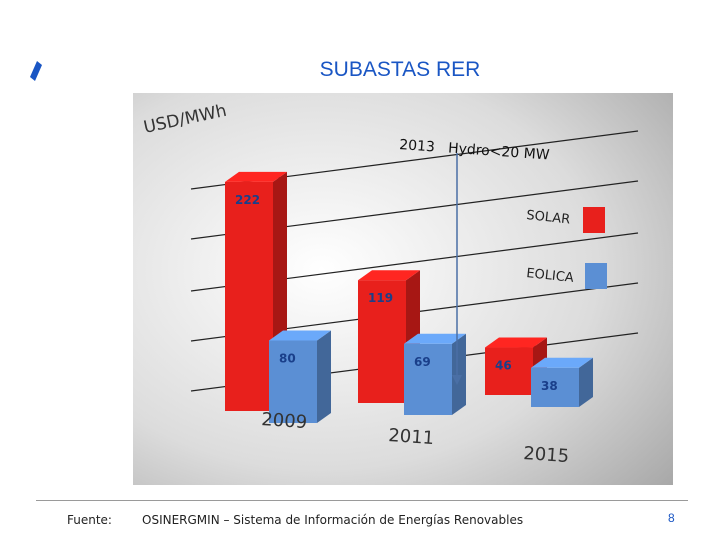 This screenshot has height=540, width=720. Describe the element at coordinates (324, 376) in the screenshot. I see `bar-side-eolica-2009` at that location.